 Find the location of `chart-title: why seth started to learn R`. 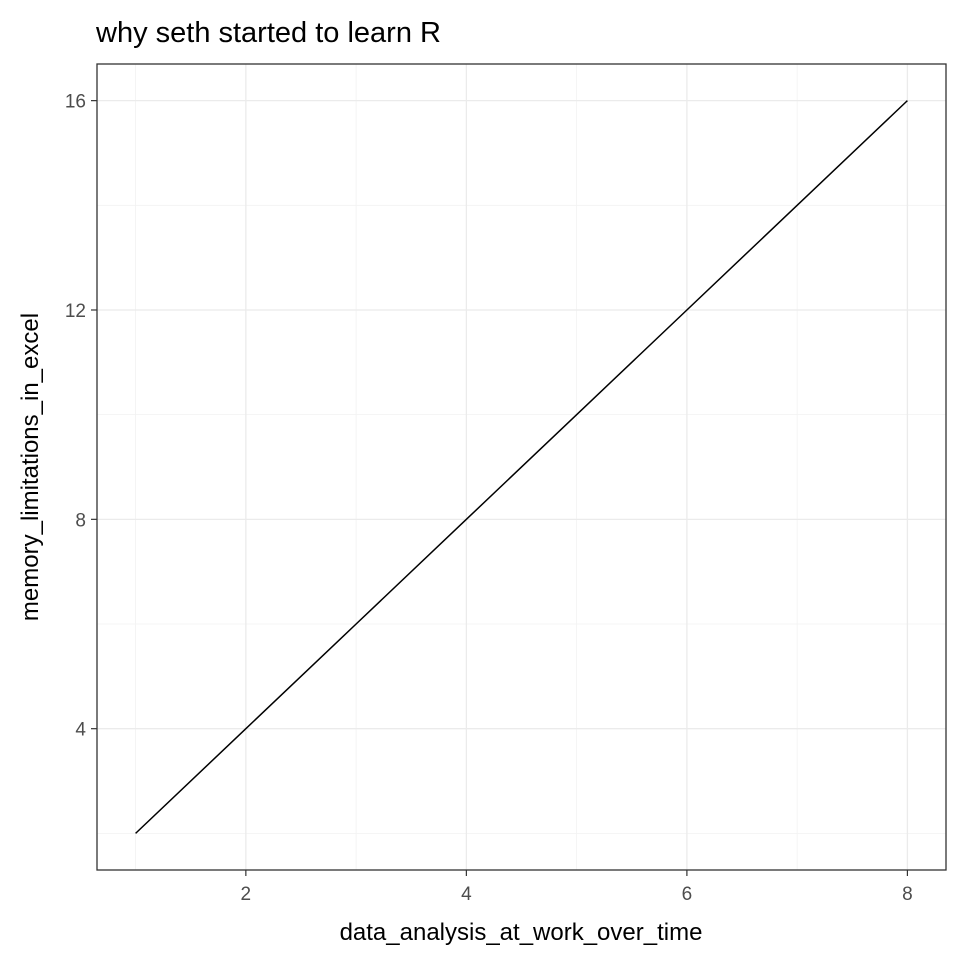

chart-title: why seth started to learn R is located at coordinates (268, 33).